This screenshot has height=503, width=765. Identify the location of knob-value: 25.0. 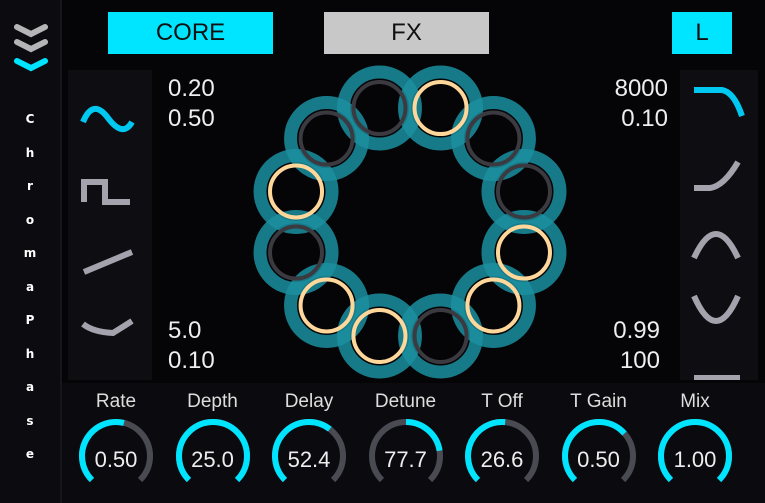
(212, 459).